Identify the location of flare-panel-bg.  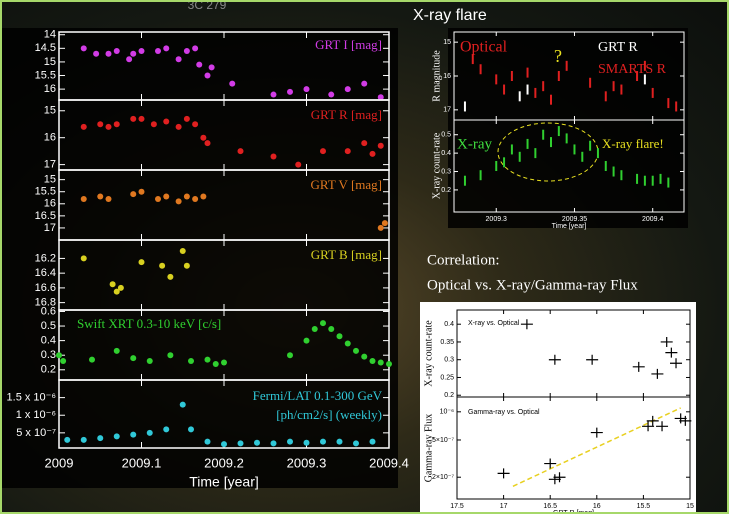
(568, 128).